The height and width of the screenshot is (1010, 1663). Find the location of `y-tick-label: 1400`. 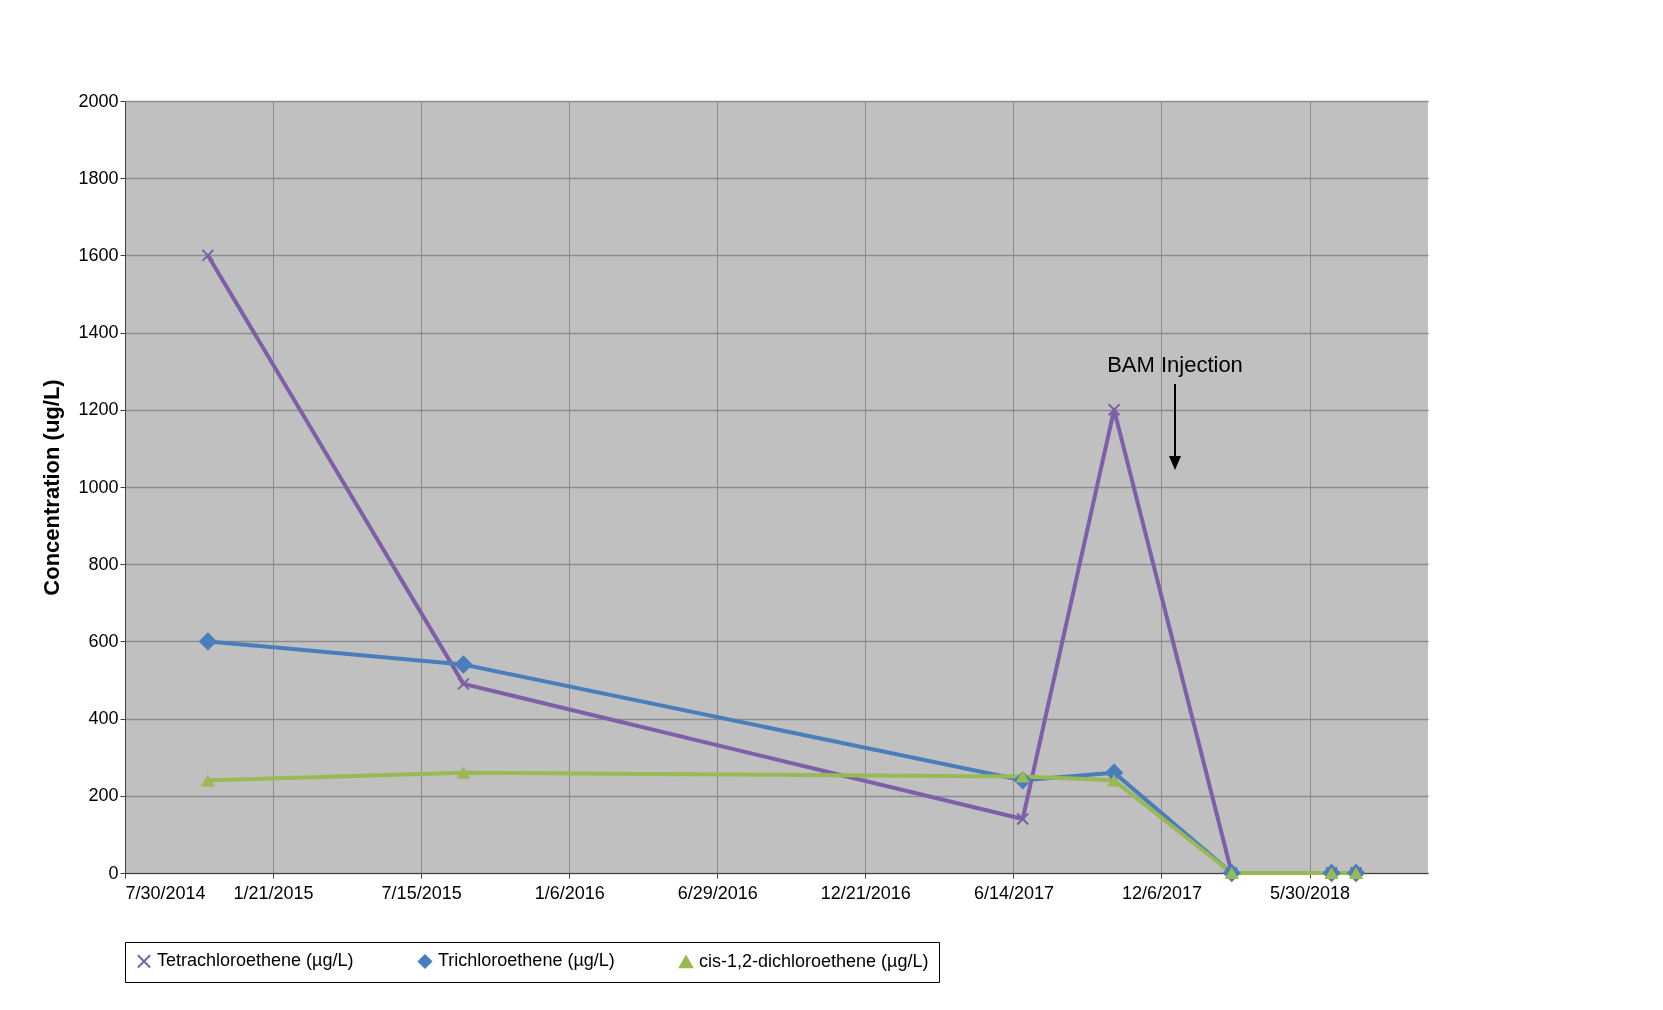

y-tick-label: 1400 is located at coordinates (98, 332).